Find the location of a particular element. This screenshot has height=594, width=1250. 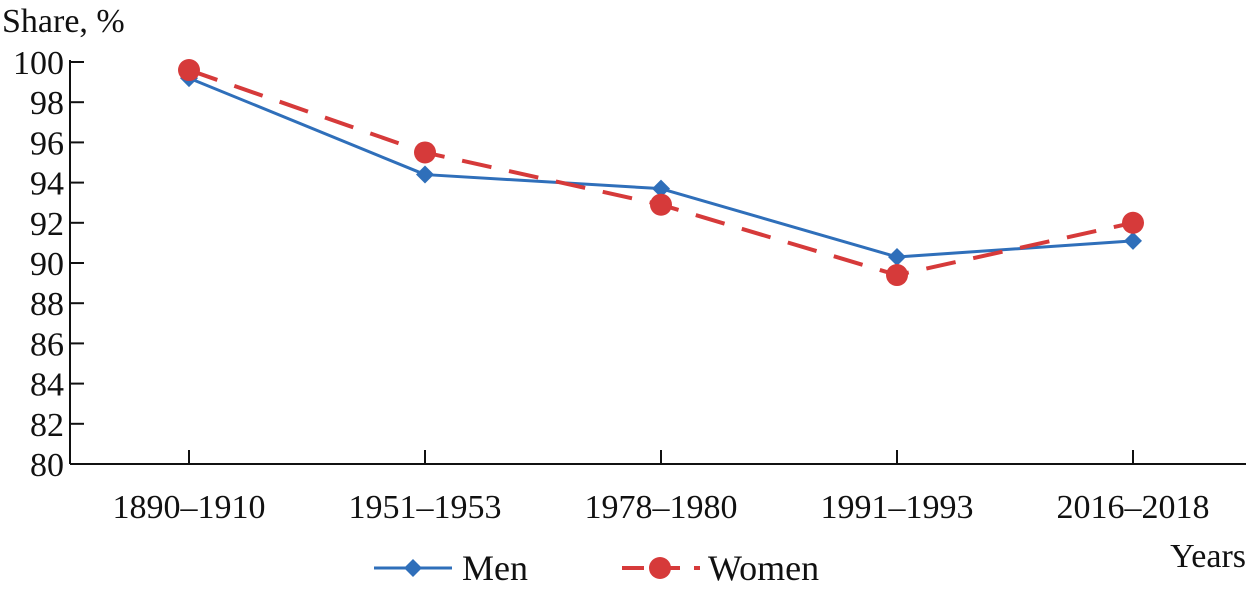

x-axis-title: Years is located at coordinates (1208, 556).